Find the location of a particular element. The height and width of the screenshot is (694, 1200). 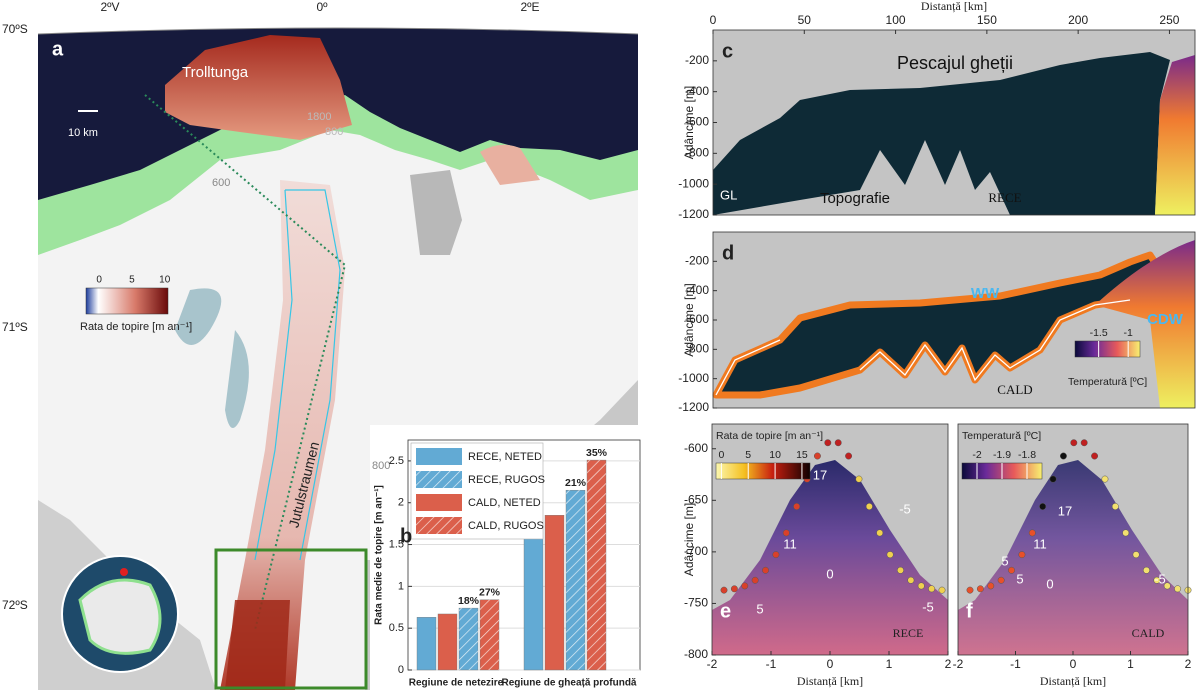

y-tick-label: -650 is located at coordinates (696, 499).